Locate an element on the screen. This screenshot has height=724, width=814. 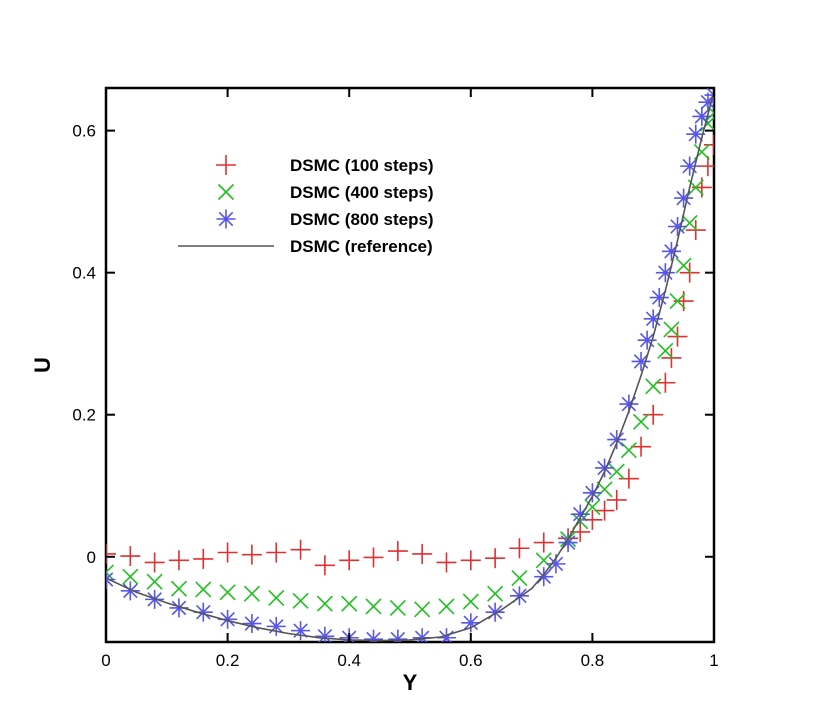
y-tick-label: 0.6 is located at coordinates (84, 131).